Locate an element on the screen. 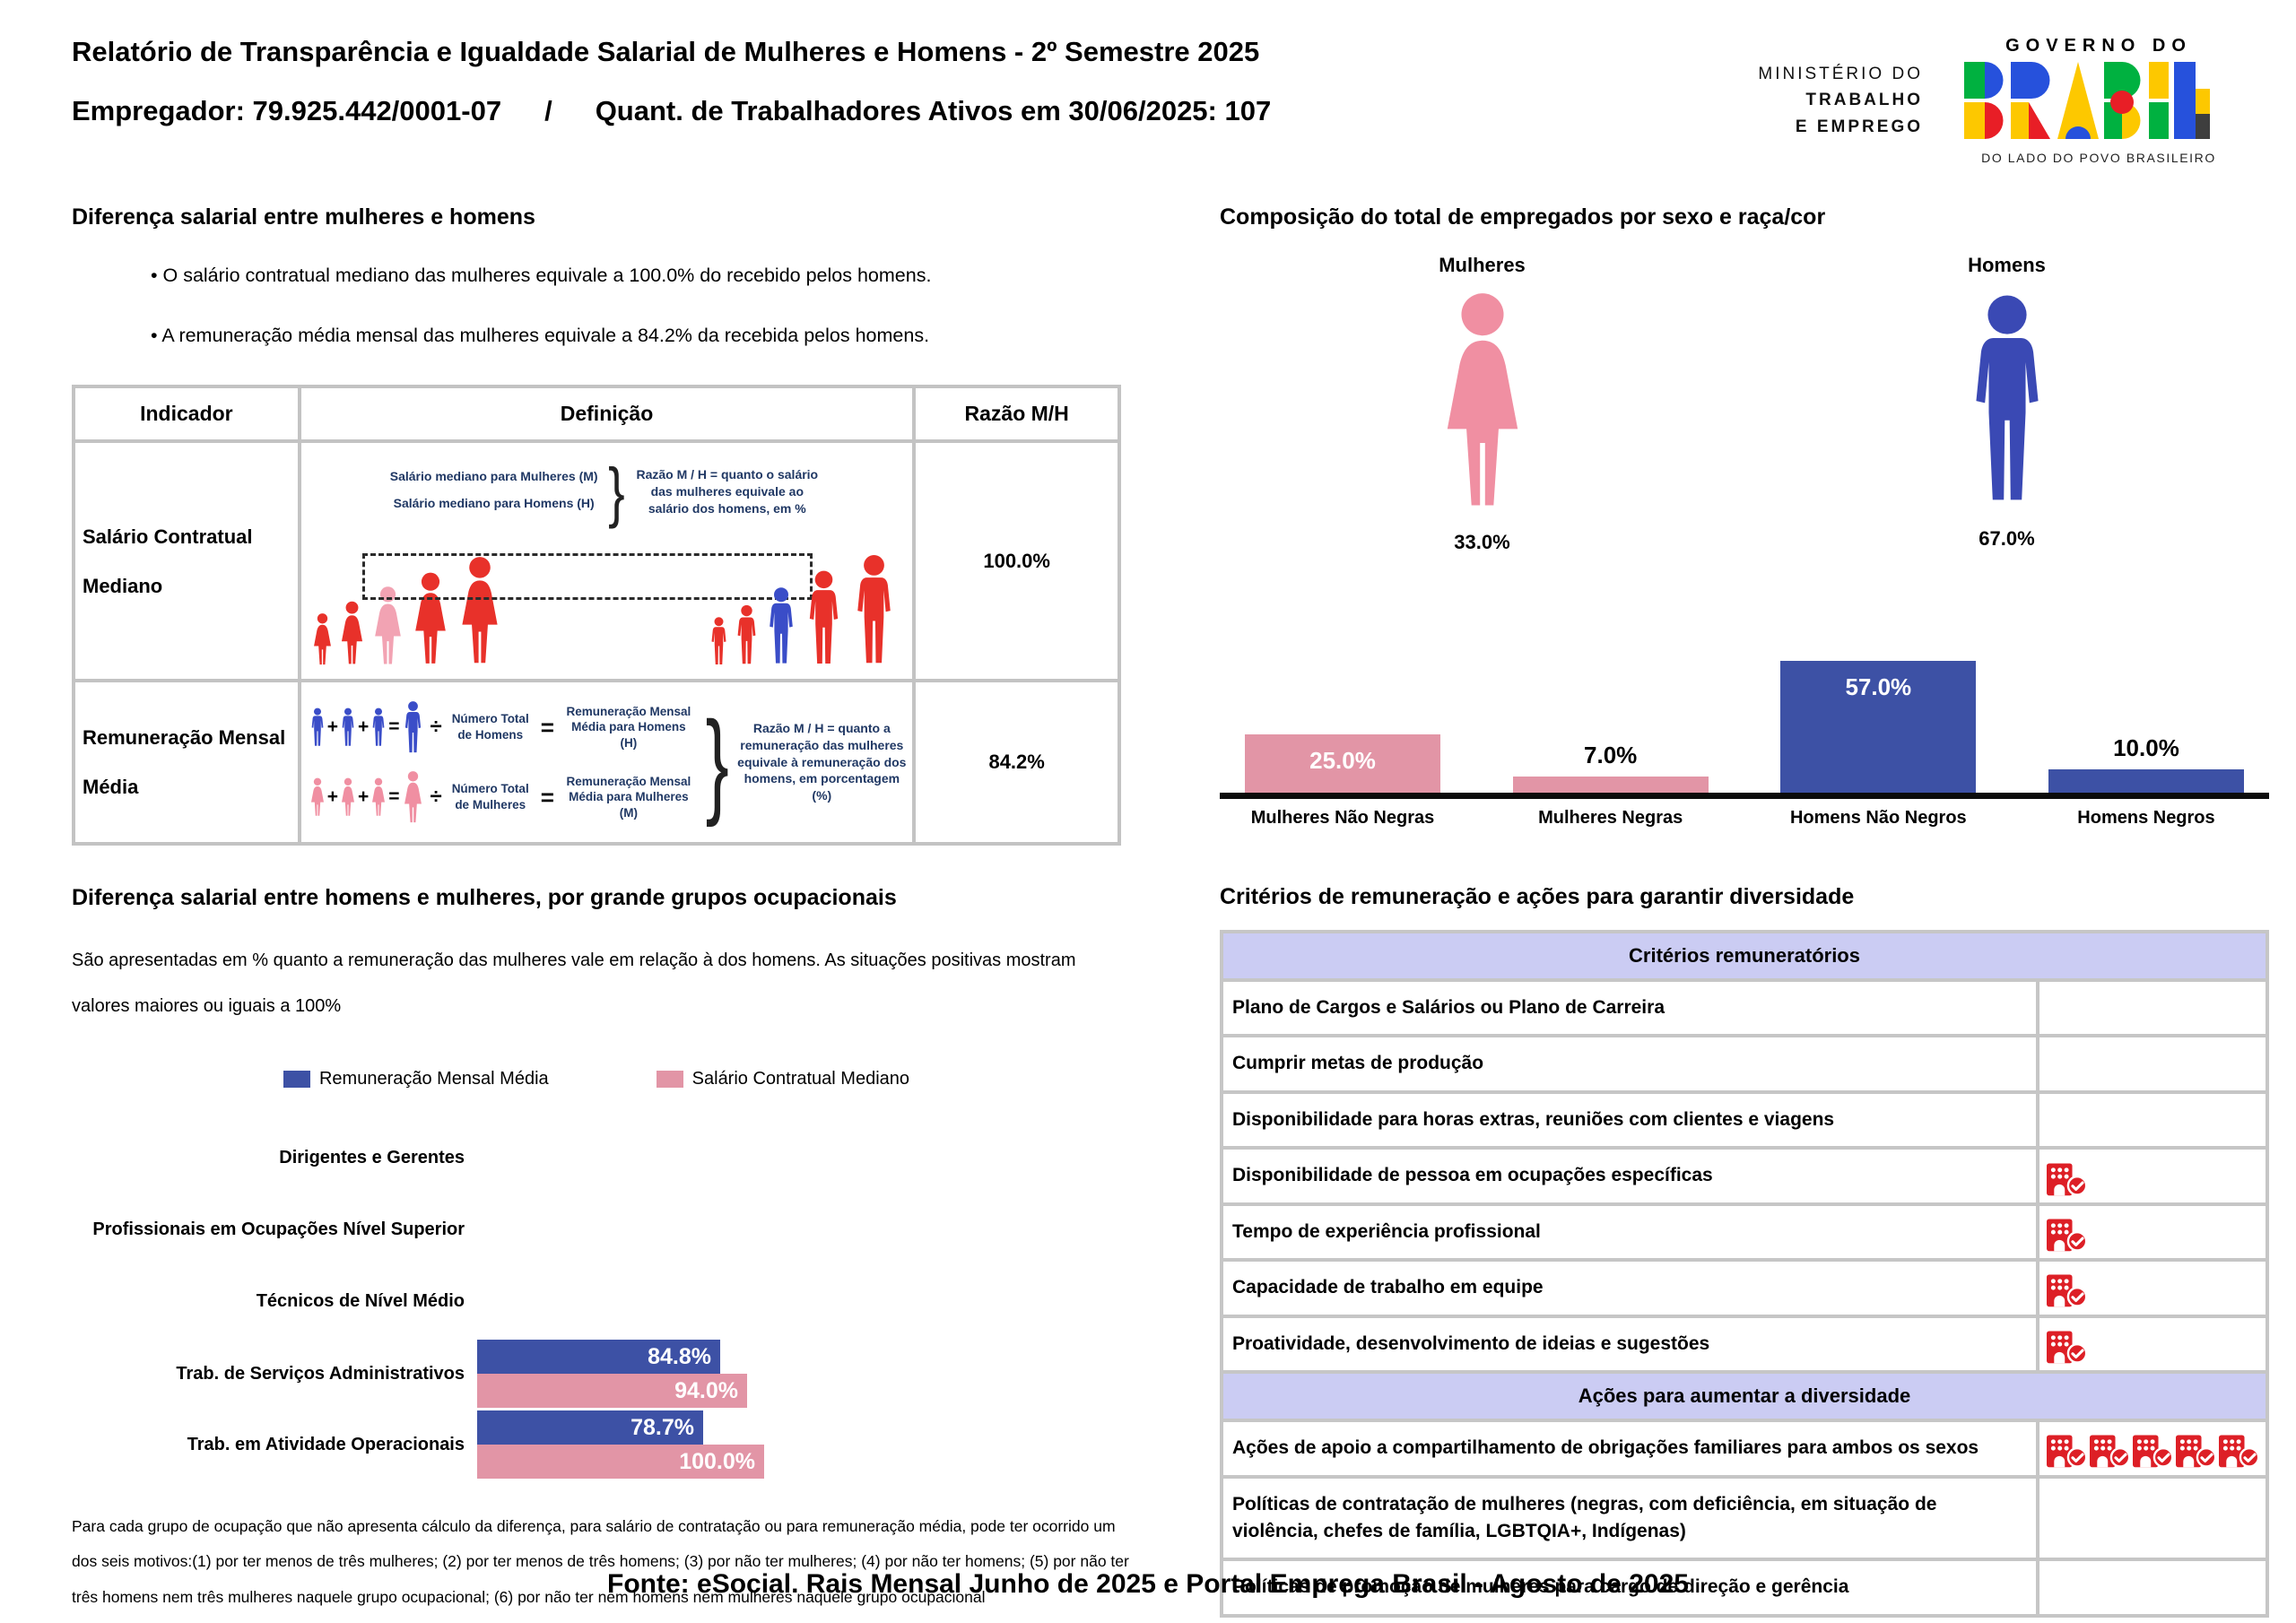  col-header-indicador: Indicador is located at coordinates (186, 414).